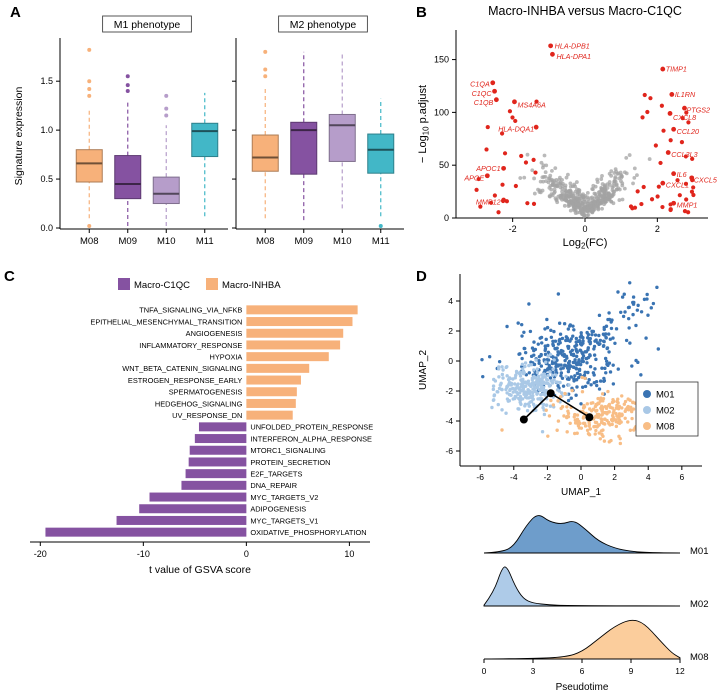  Describe the element at coordinates (46, 179) in the screenshot. I see `y-tick-label: 0.5` at that location.